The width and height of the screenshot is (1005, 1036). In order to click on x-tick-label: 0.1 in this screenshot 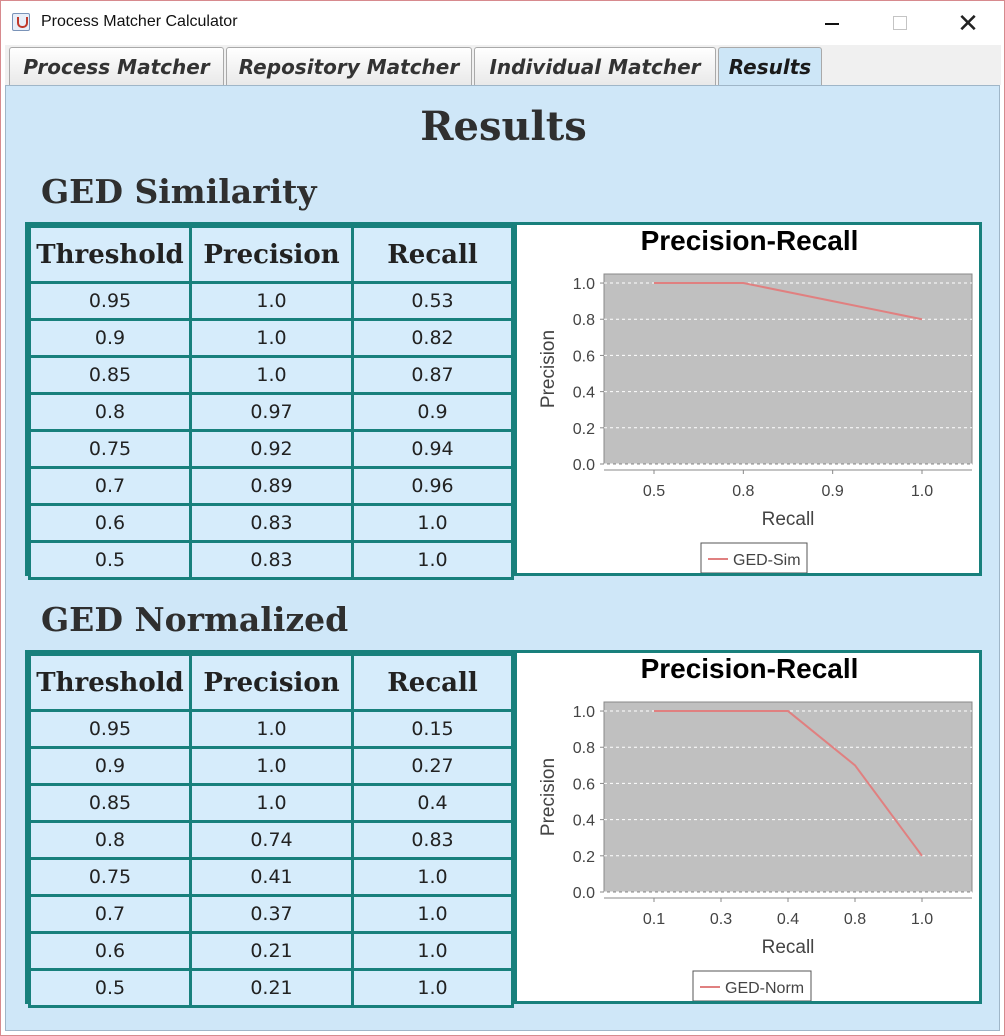, I will do `click(654, 919)`.